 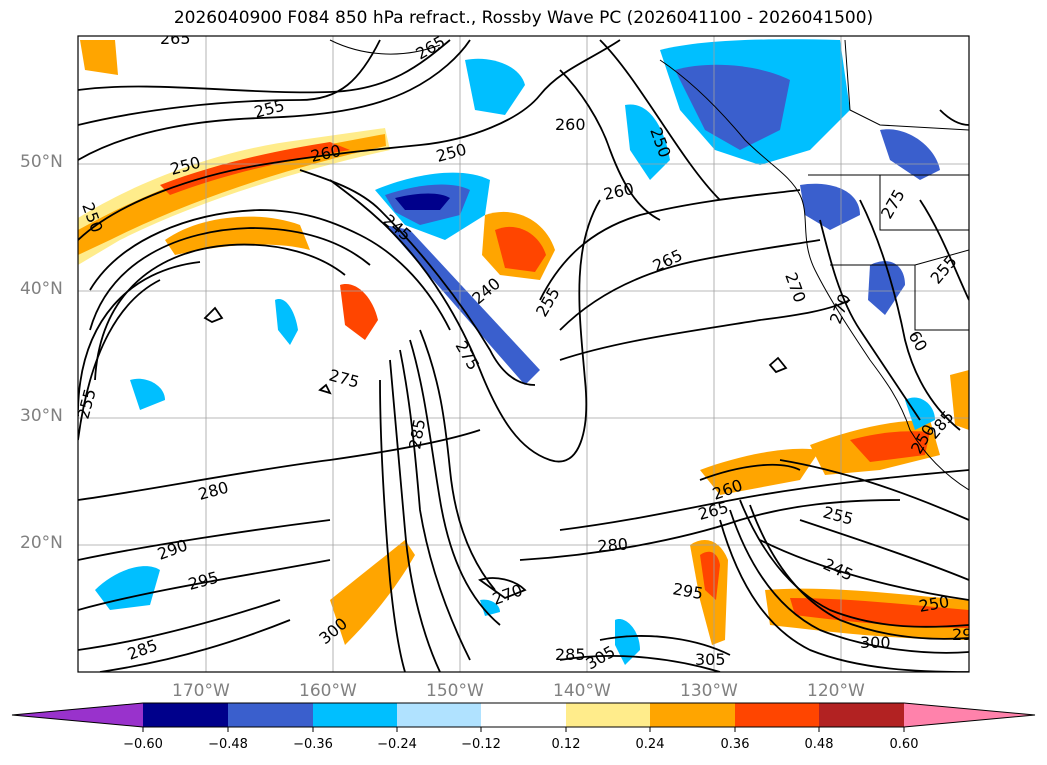 I want to click on negative-anomaly-1-peak, so click(x=422, y=201).